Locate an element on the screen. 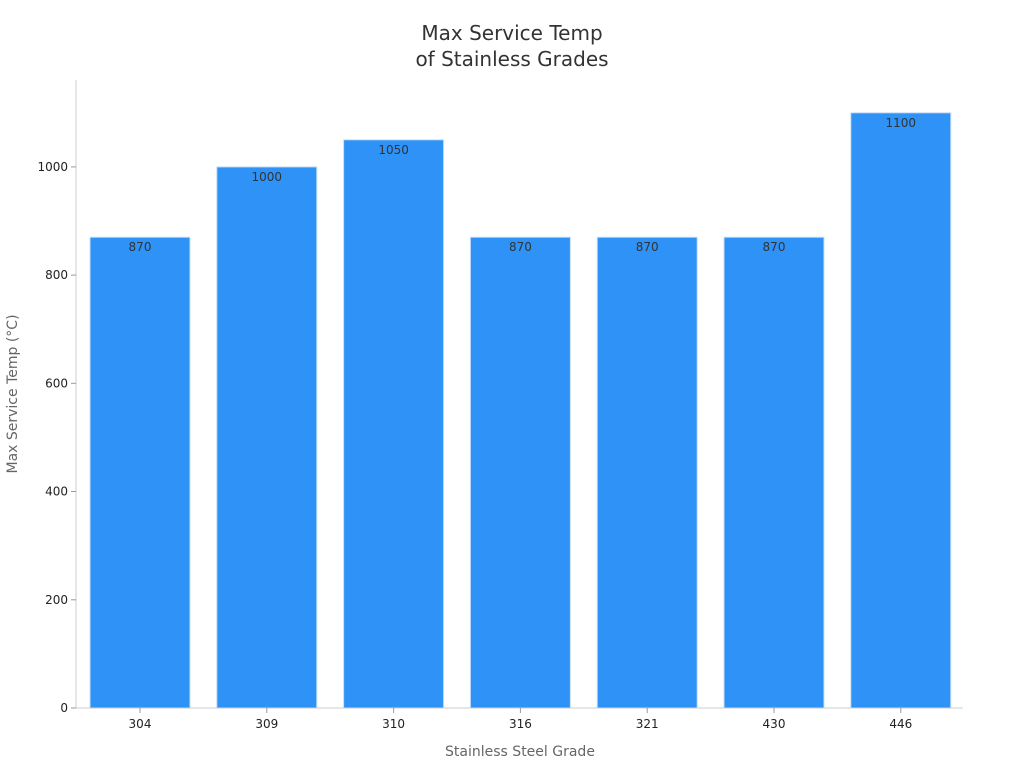 The image size is (1024, 768). data-label-304: 870 is located at coordinates (140, 247).